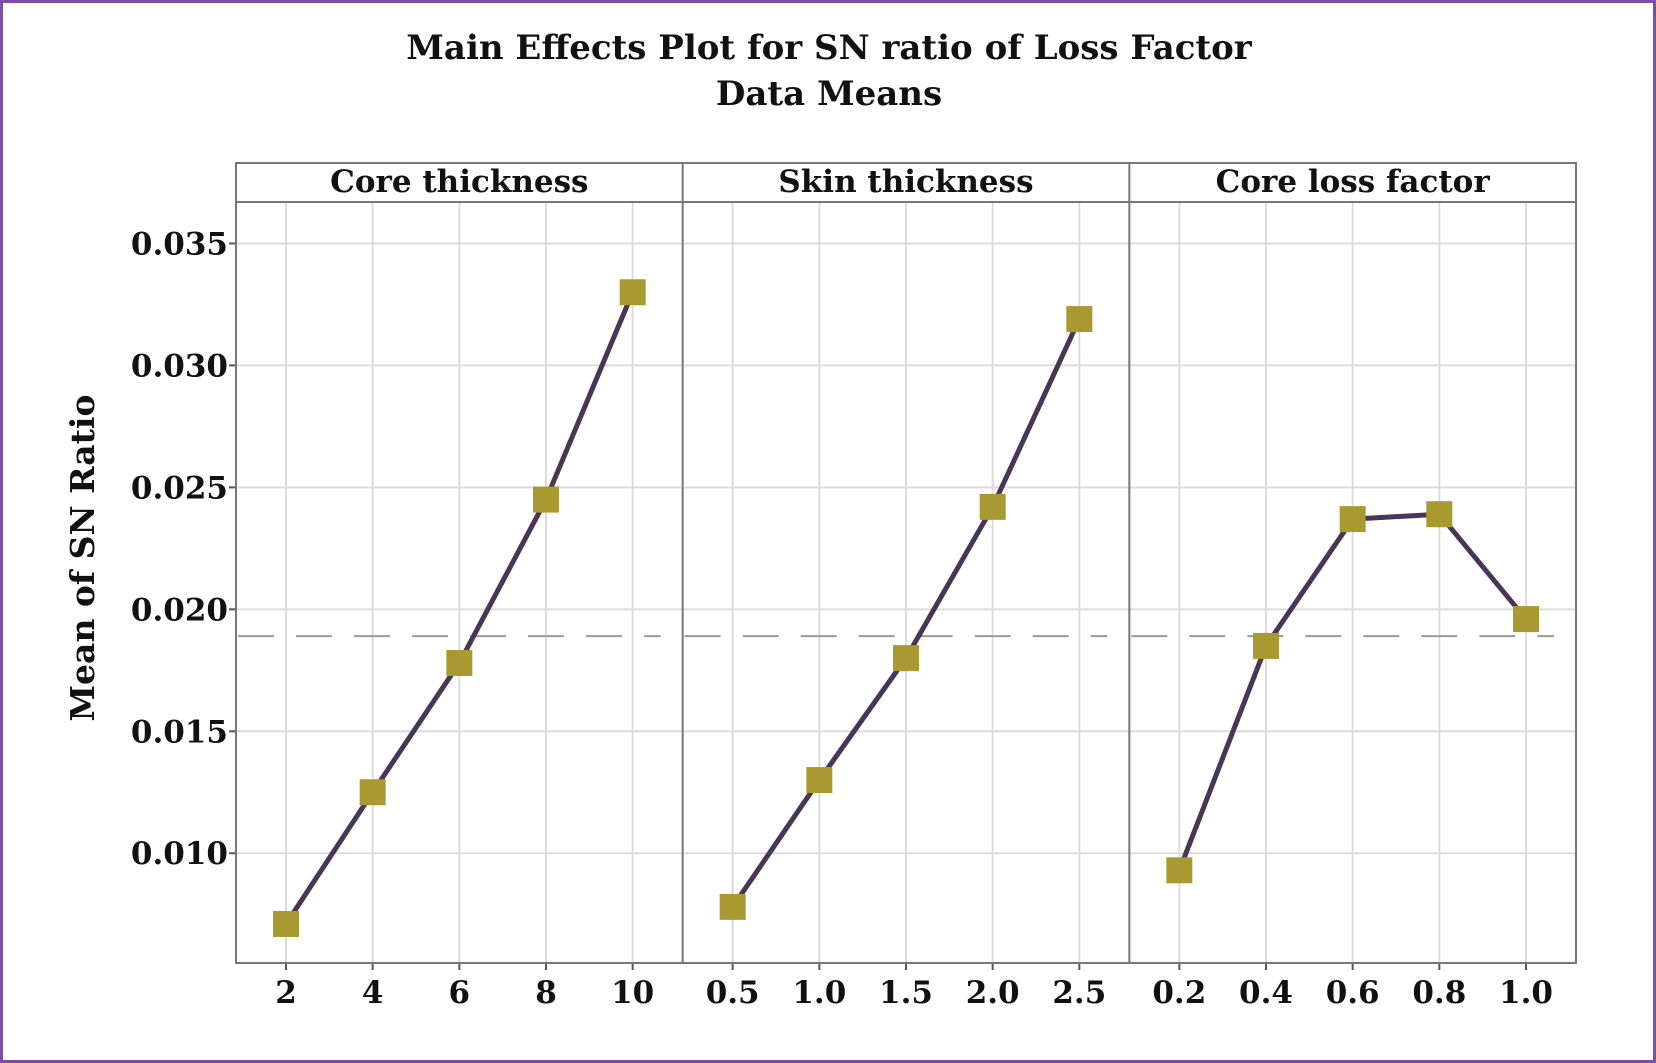 Image resolution: width=1656 pixels, height=1063 pixels. What do you see at coordinates (179, 732) in the screenshot?
I see `y-tick-label: 0.015` at bounding box center [179, 732].